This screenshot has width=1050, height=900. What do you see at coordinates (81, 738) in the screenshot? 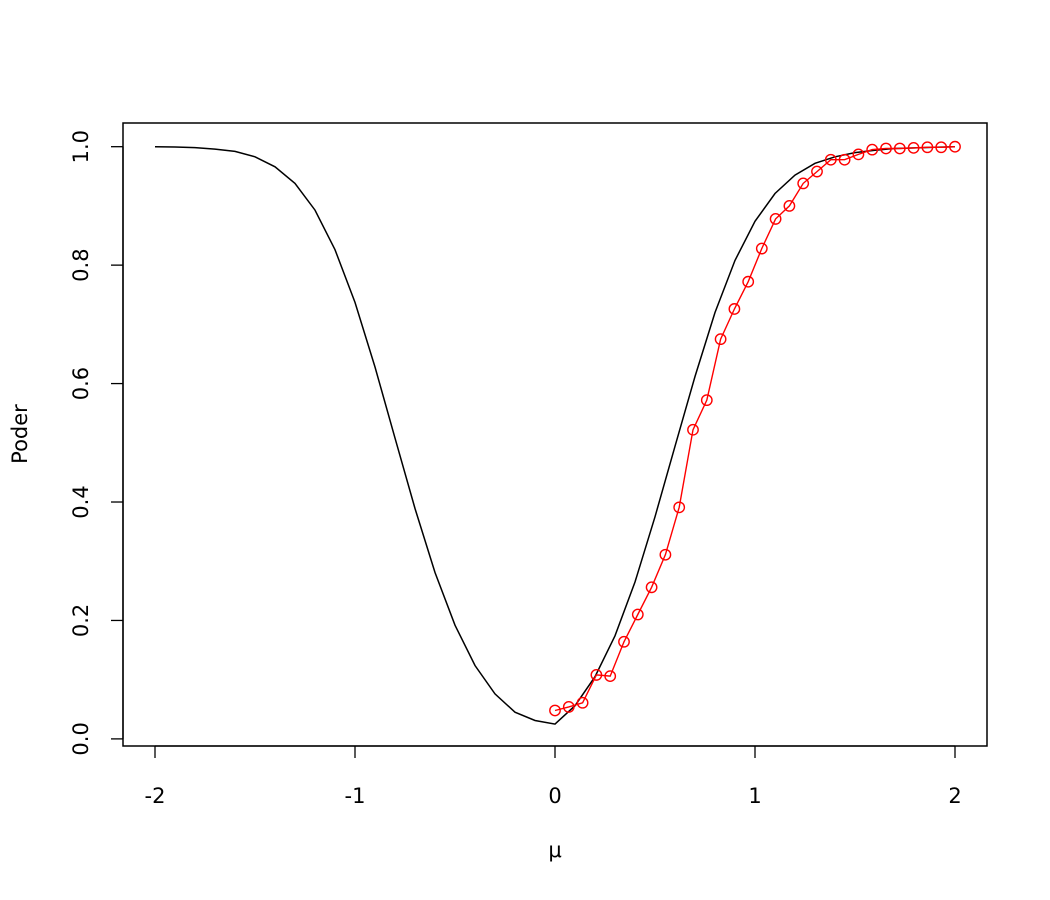
I see `y-tick-label: 0.0` at bounding box center [81, 738].